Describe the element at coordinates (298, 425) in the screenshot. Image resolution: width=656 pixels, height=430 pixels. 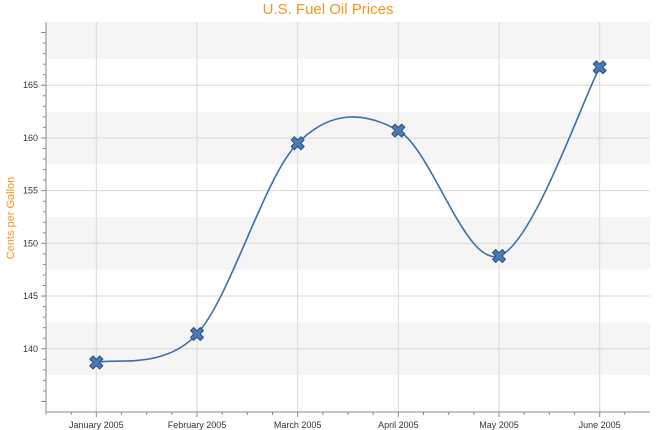
I see `x-tick-label: March 2005` at that location.